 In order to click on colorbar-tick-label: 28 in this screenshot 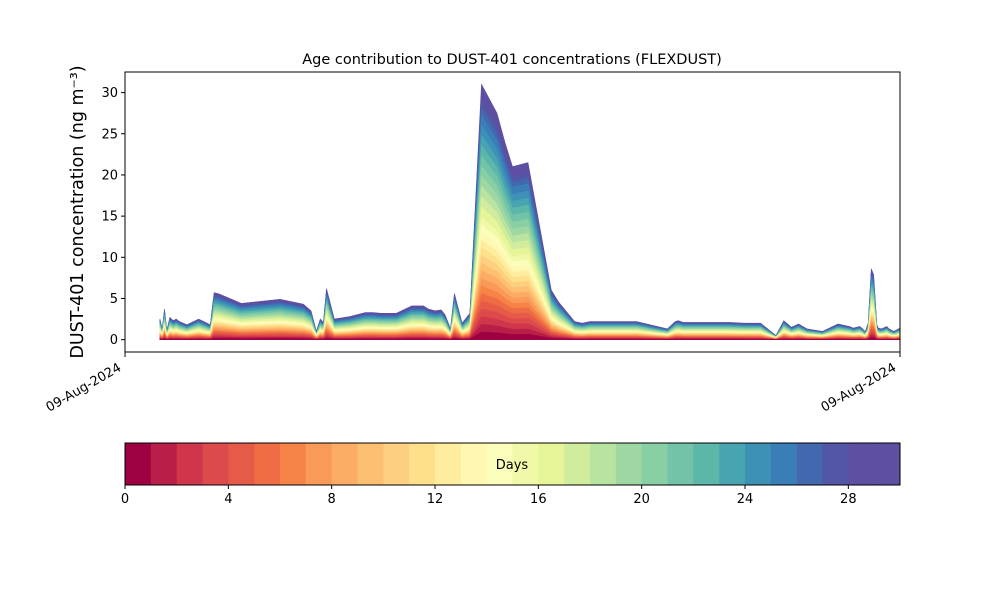, I will do `click(848, 499)`.